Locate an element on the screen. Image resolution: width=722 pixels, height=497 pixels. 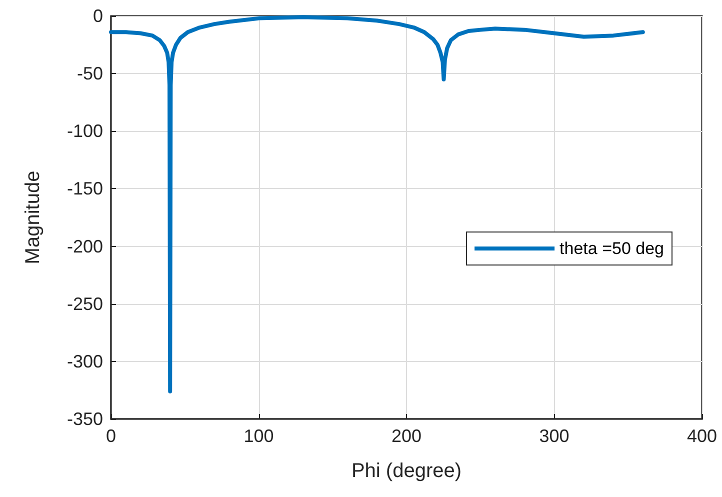
x-tick-label: 0 is located at coordinates (111, 436).